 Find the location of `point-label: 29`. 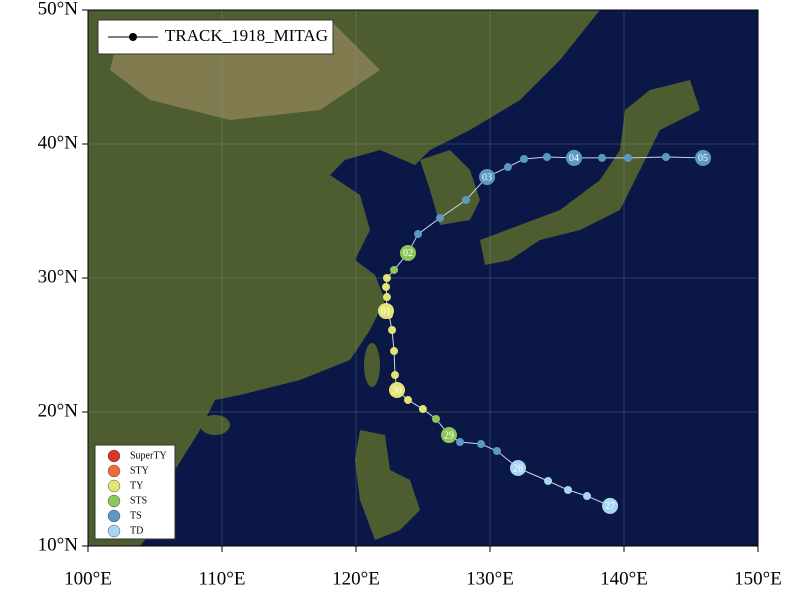

point-label: 29 is located at coordinates (449, 435).